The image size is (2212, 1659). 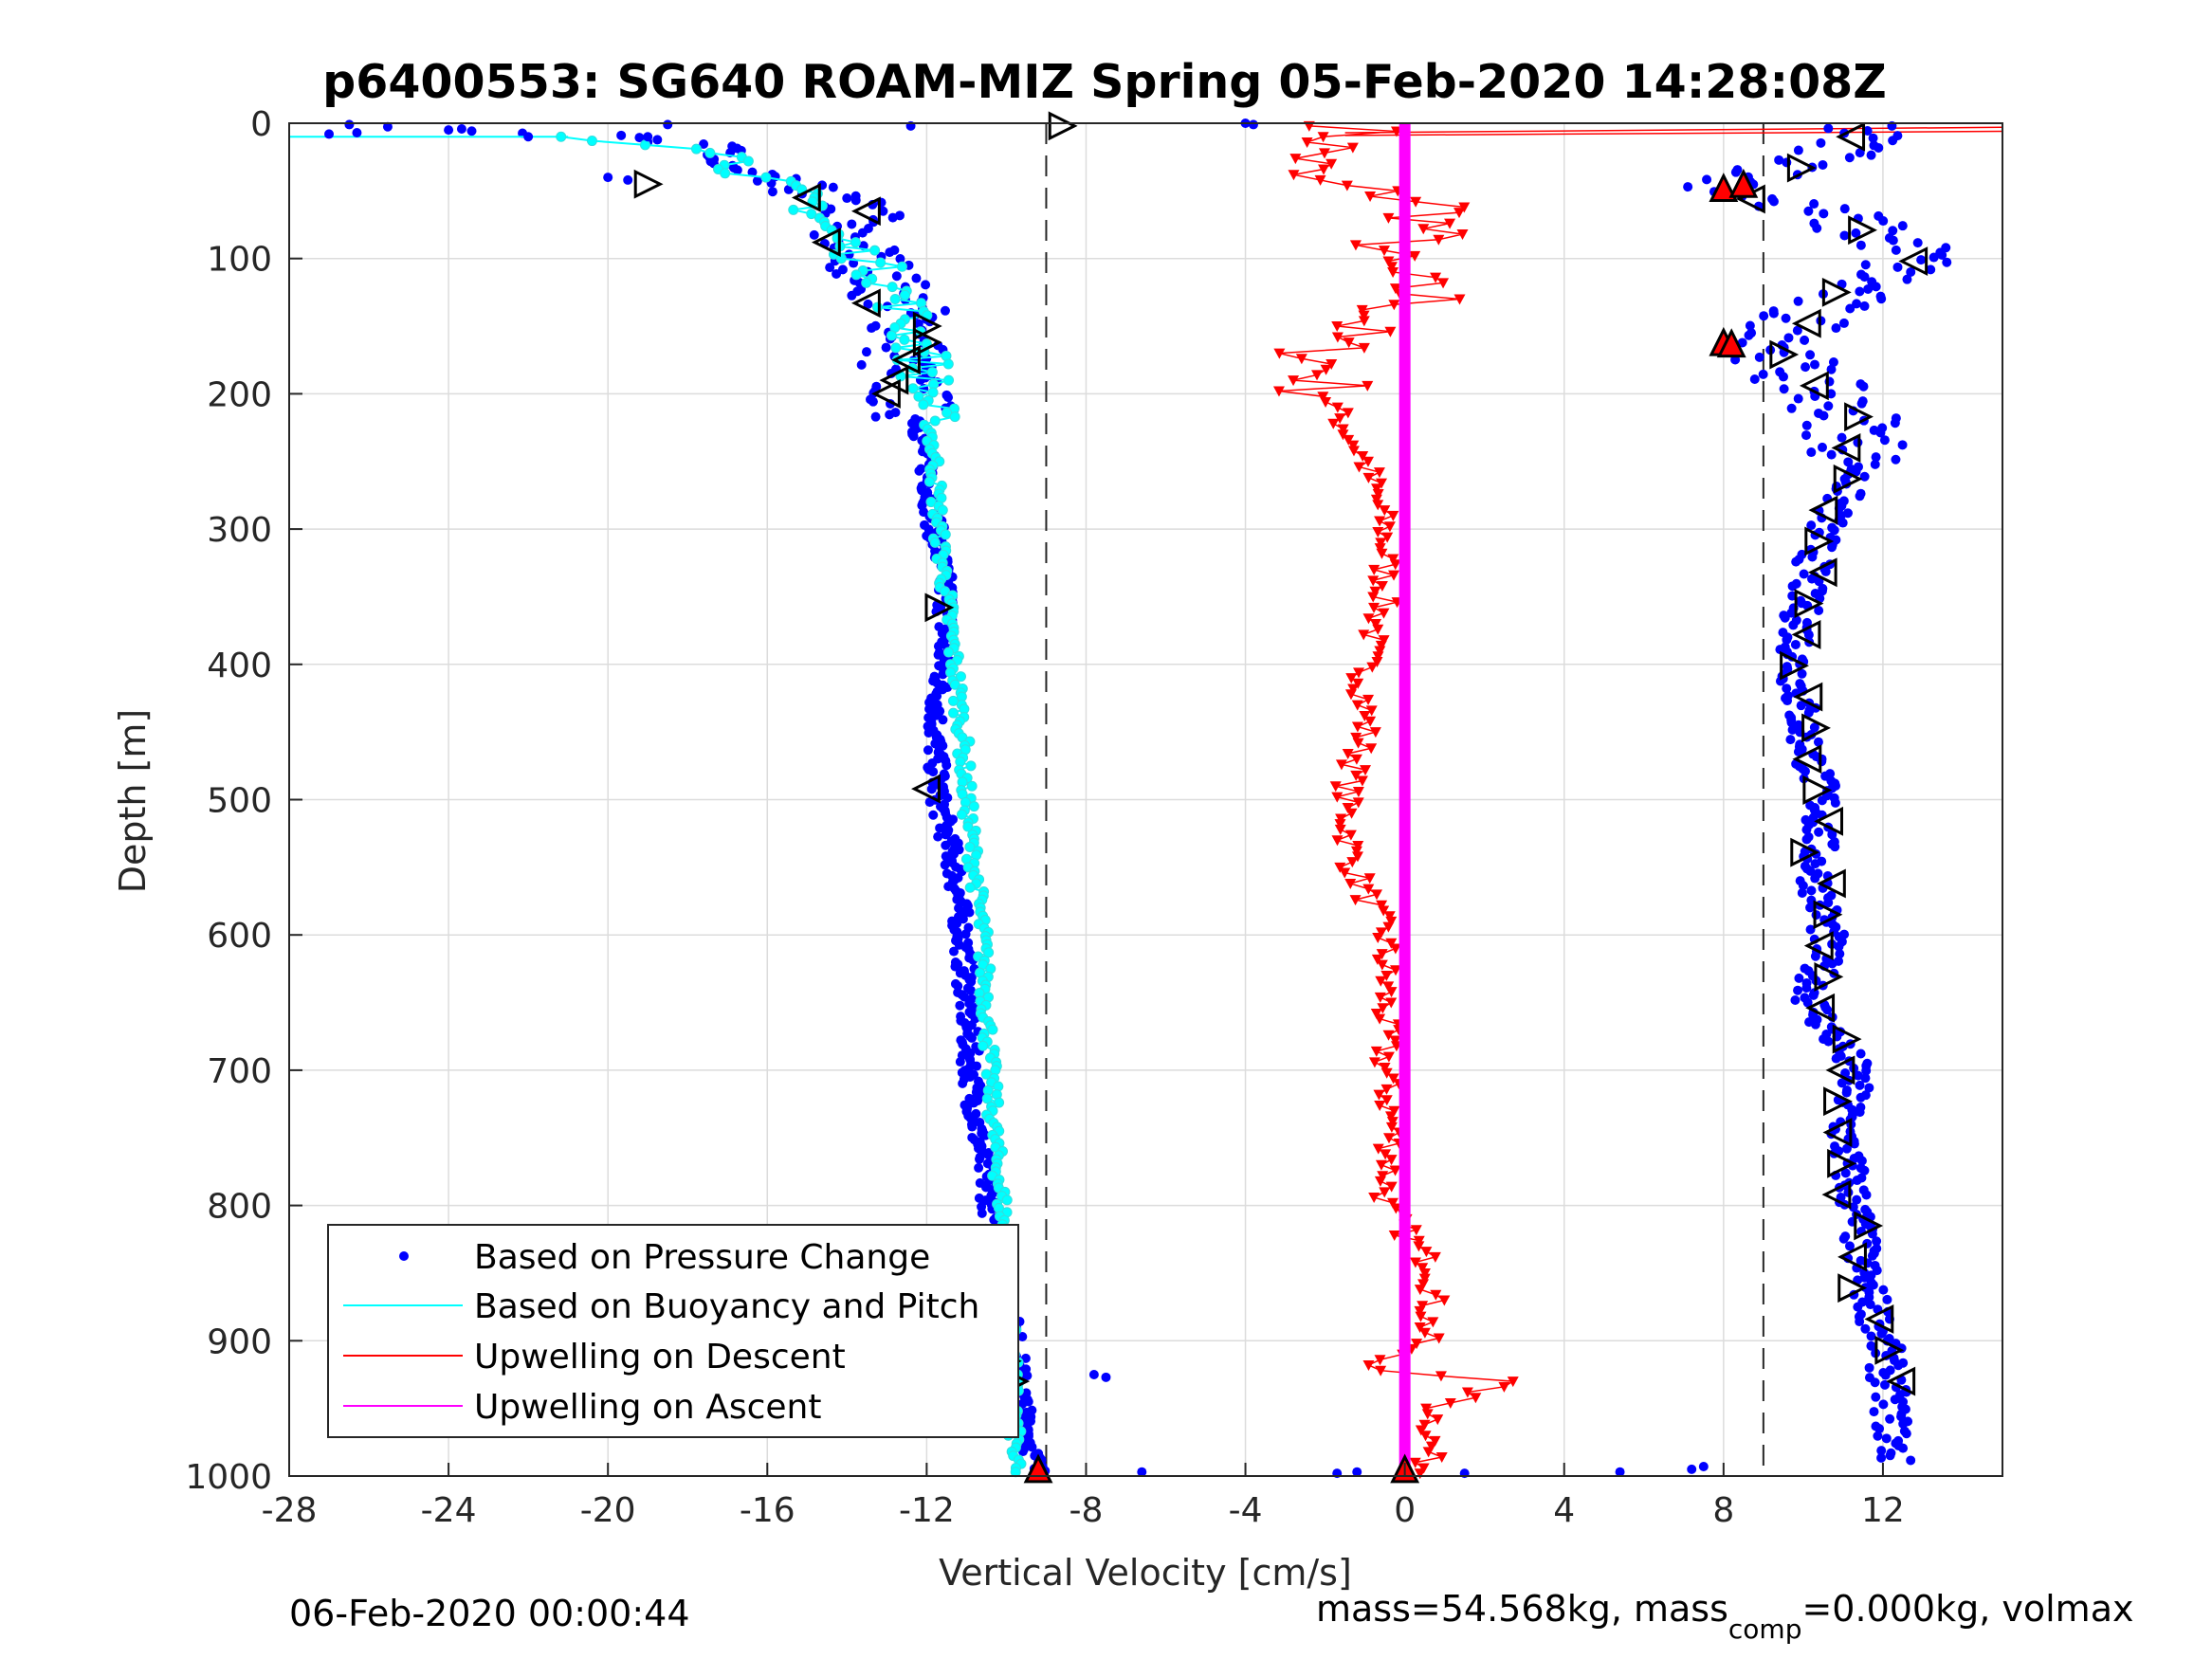 What do you see at coordinates (404, 1256) in the screenshot?
I see `legend-marker-pressure` at bounding box center [404, 1256].